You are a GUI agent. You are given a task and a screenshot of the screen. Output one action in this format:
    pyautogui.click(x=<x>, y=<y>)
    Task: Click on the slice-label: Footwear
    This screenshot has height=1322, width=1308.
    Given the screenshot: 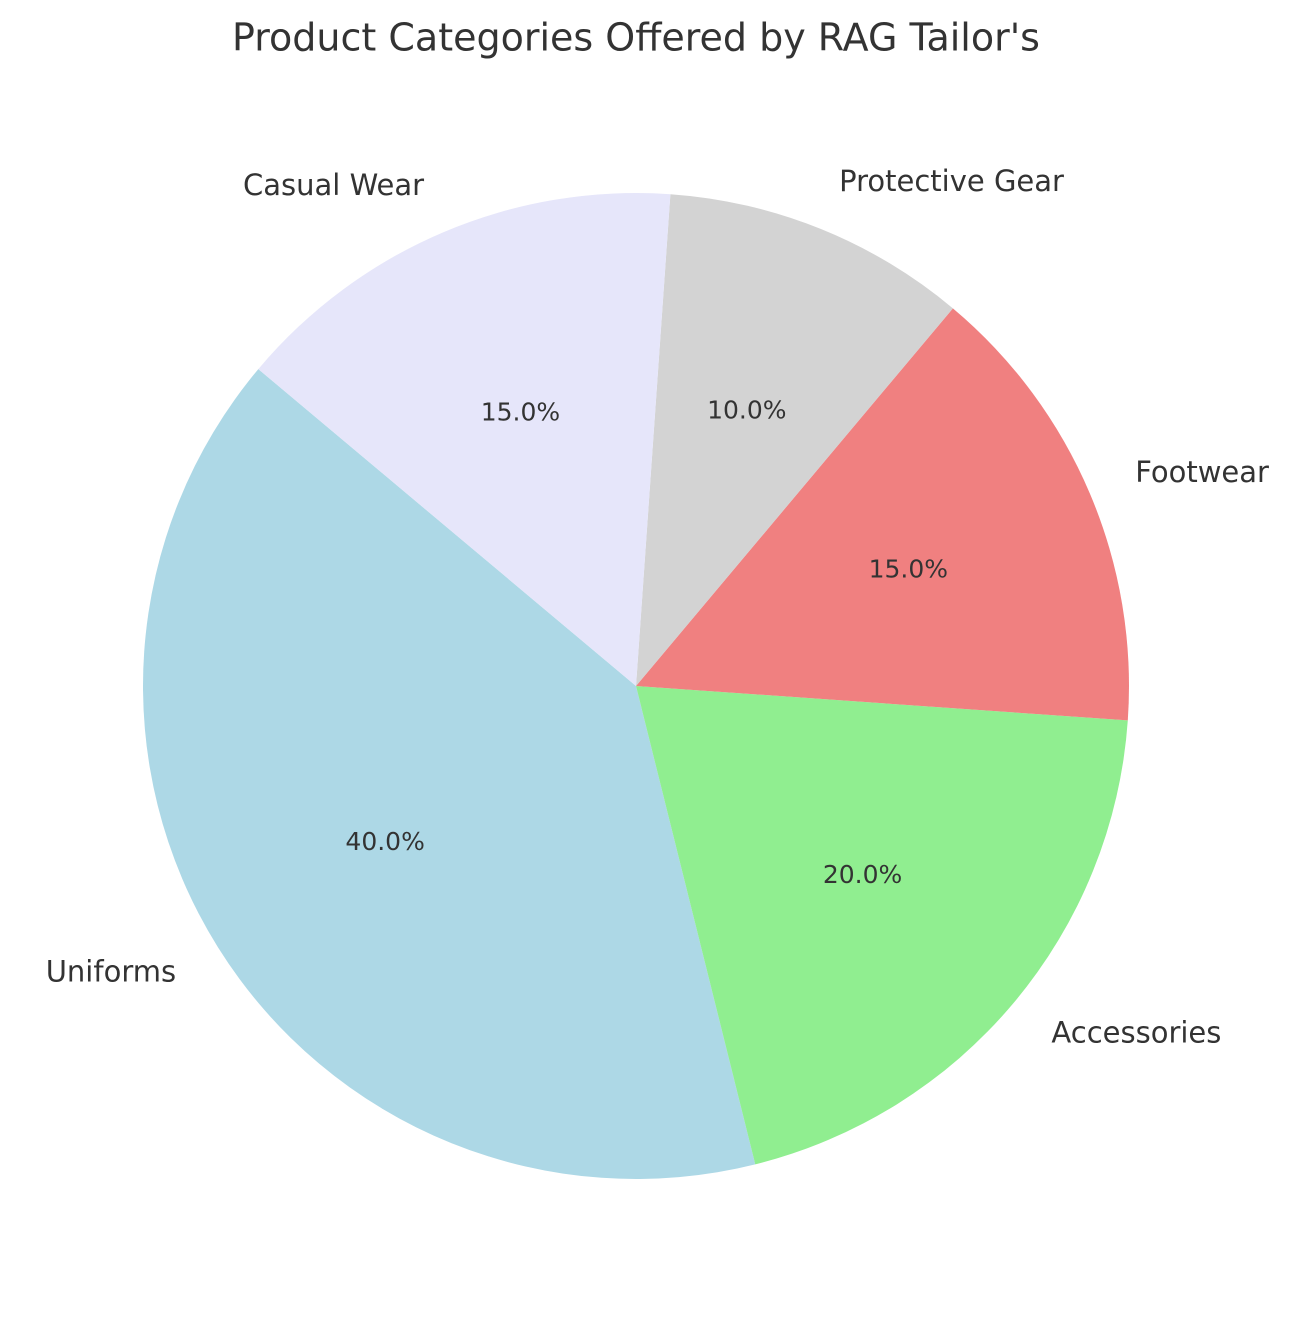 What is the action you would take?
    pyautogui.click(x=1202, y=472)
    